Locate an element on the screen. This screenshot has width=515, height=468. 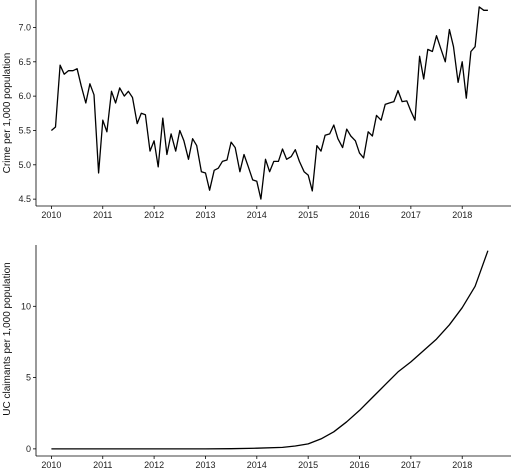
crime-y-tick-label: 5.0 is located at coordinates (24, 165).